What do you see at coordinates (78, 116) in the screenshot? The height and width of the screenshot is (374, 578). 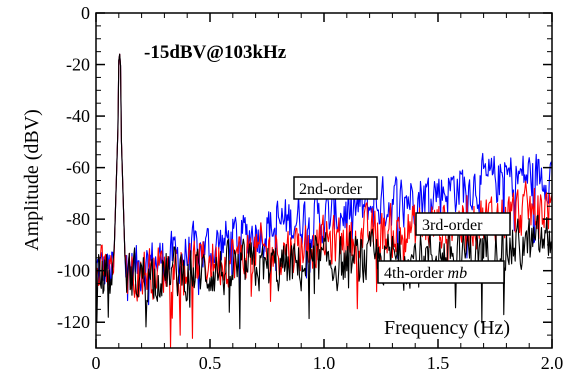 I see `y-tick-label: -40` at bounding box center [78, 116].